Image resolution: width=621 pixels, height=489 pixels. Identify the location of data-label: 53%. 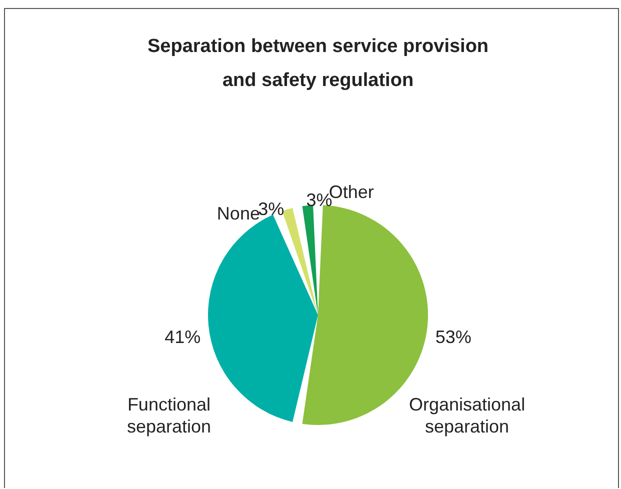
(453, 336).